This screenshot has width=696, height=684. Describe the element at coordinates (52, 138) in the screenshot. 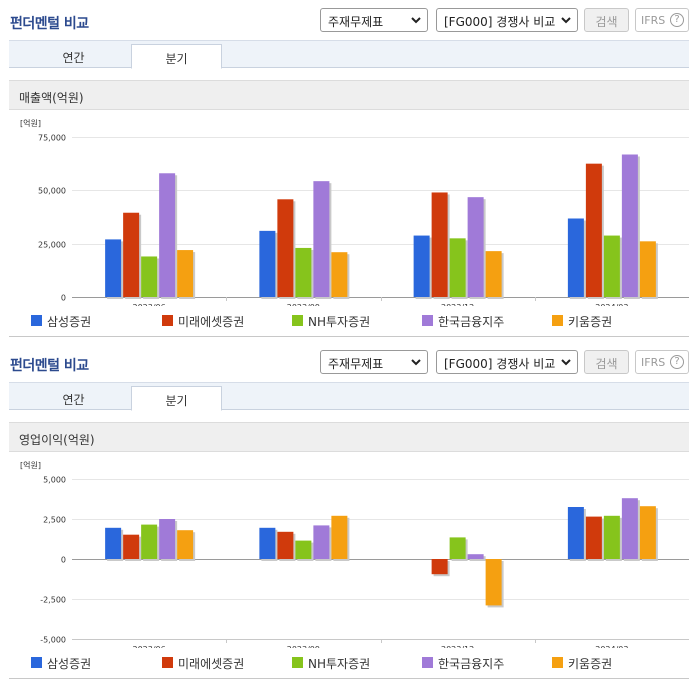

I see `y-tick-label: 75,000` at that location.